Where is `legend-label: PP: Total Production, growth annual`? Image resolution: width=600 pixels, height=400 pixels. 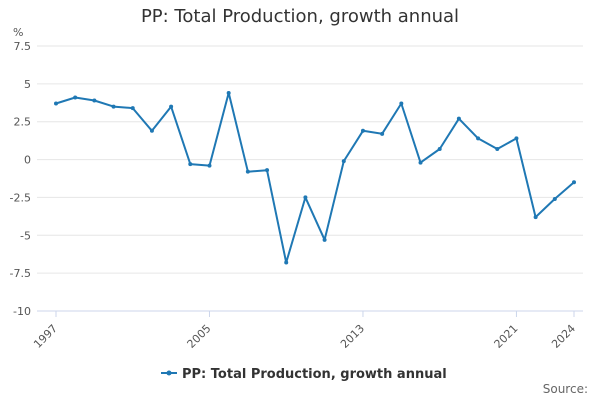
legend-label: PP: Total Production, growth annual is located at coordinates (314, 374).